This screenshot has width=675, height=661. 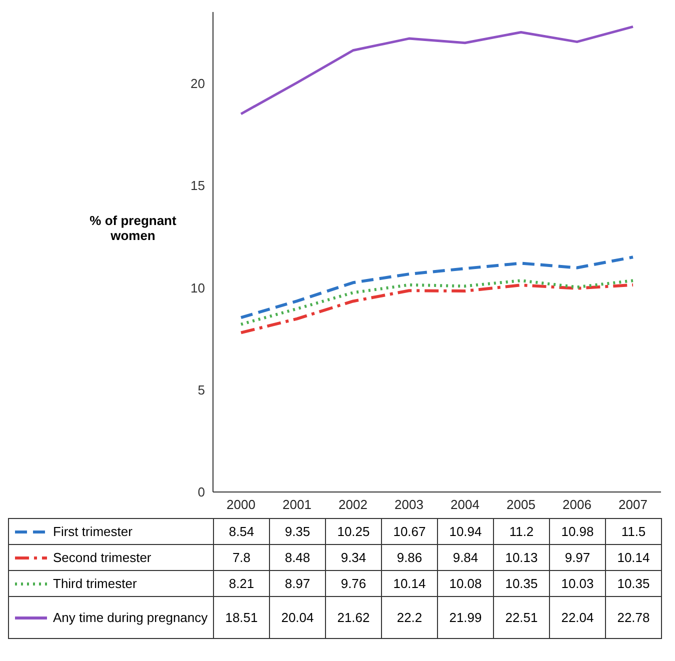 What do you see at coordinates (298, 557) in the screenshot?
I see `data-label: 8.48` at bounding box center [298, 557].